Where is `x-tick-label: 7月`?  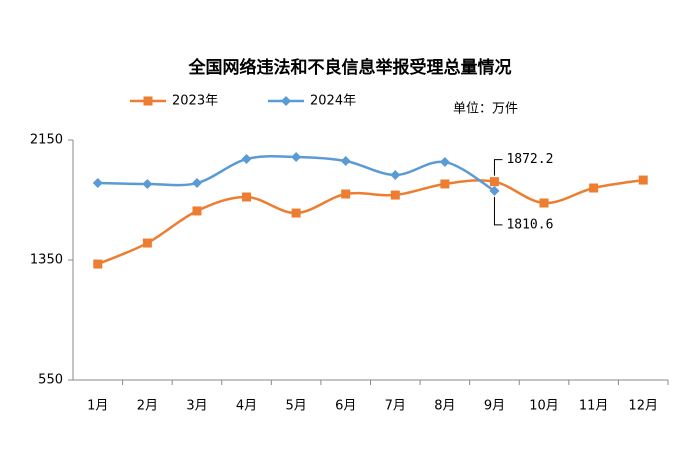
x-tick-label: 7月 is located at coordinates (395, 406).